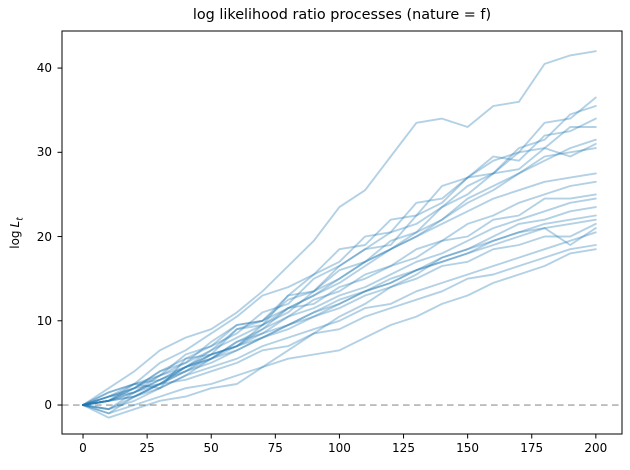  I want to click on x-tick-label: 200, so click(596, 448).